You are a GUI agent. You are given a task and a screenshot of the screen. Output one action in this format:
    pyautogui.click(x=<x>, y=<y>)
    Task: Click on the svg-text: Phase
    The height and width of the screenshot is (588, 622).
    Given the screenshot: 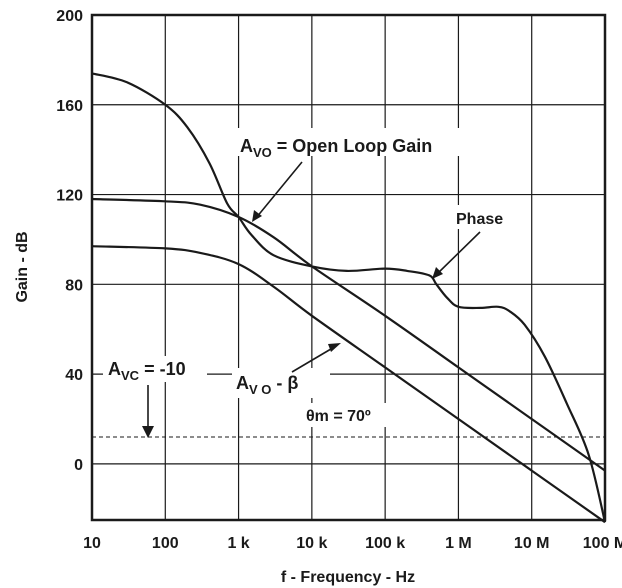 What is the action you would take?
    pyautogui.click(x=479, y=219)
    